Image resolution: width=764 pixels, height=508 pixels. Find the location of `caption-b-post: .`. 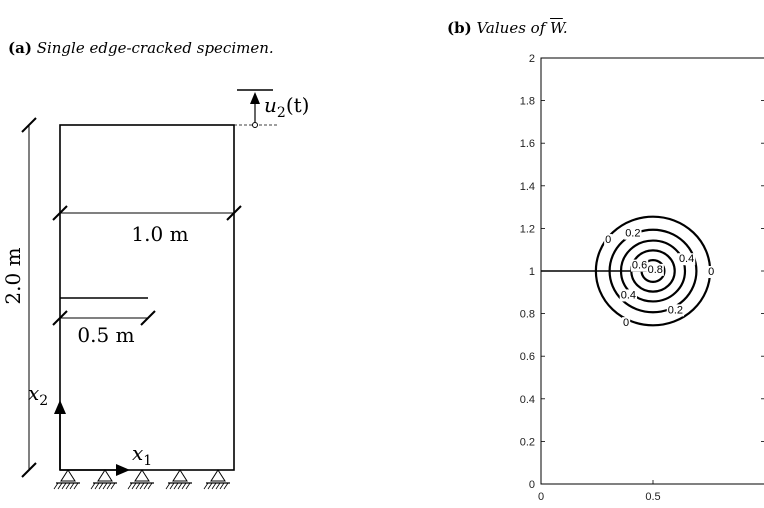

caption-b-post: . is located at coordinates (565, 28).